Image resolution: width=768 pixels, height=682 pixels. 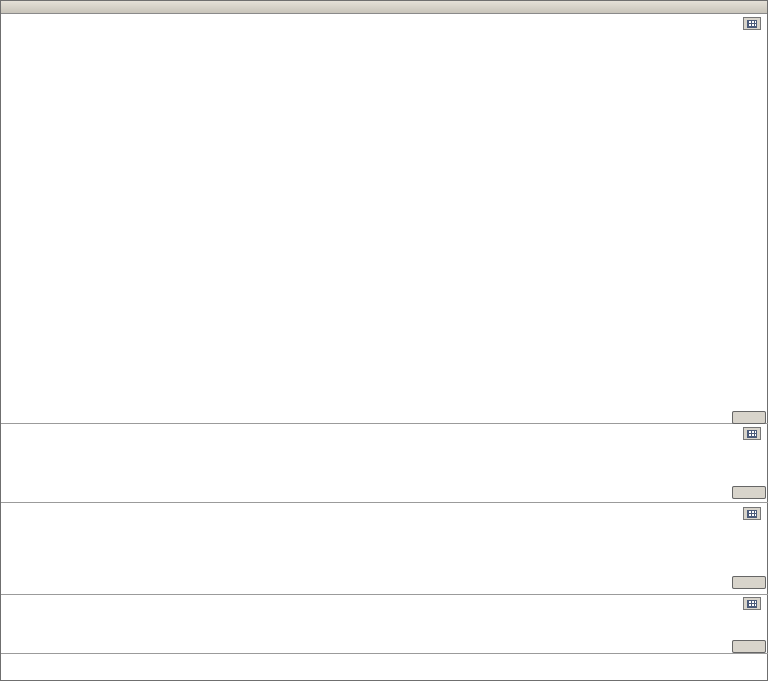 I want to click on rsi-grid-button, so click(x=752, y=513).